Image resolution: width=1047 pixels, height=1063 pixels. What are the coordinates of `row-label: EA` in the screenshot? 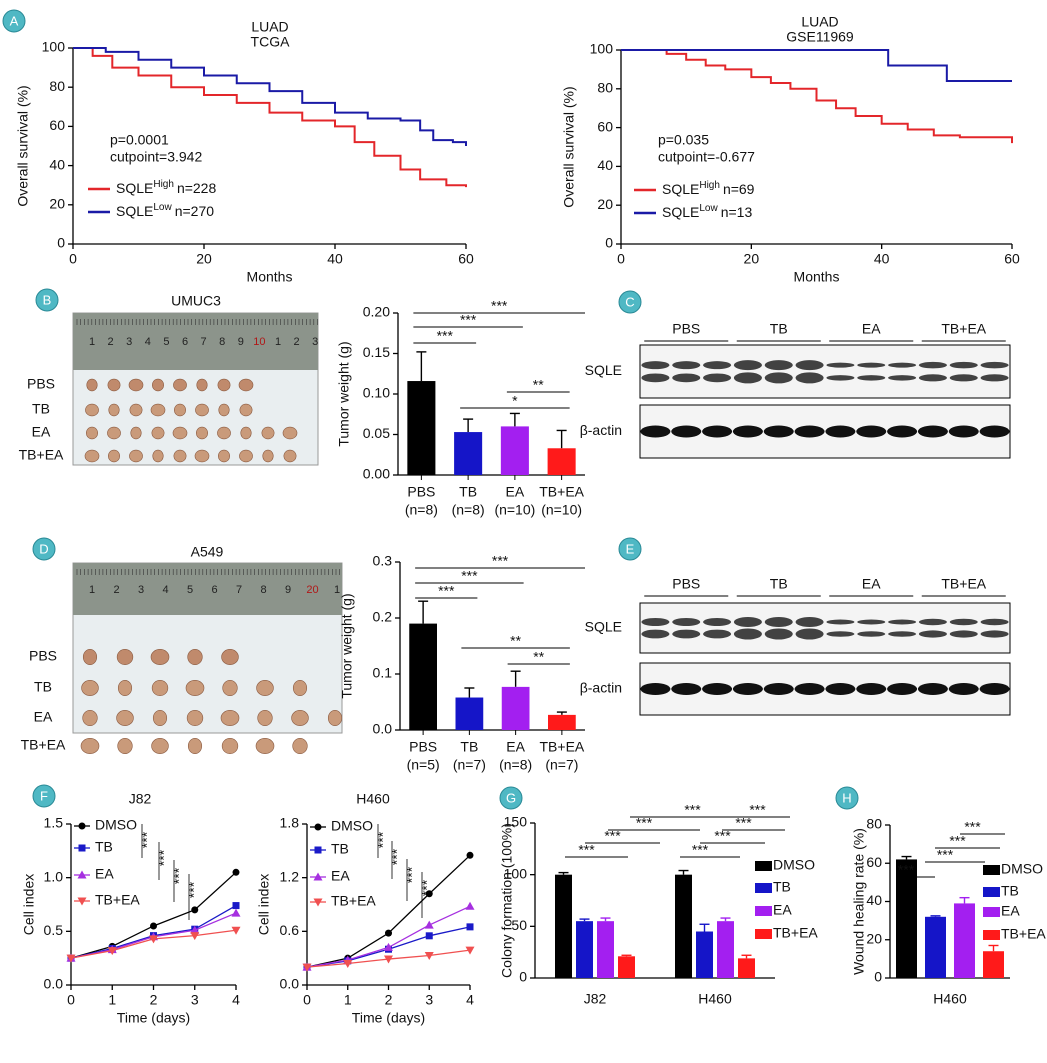 It's located at (41, 432).